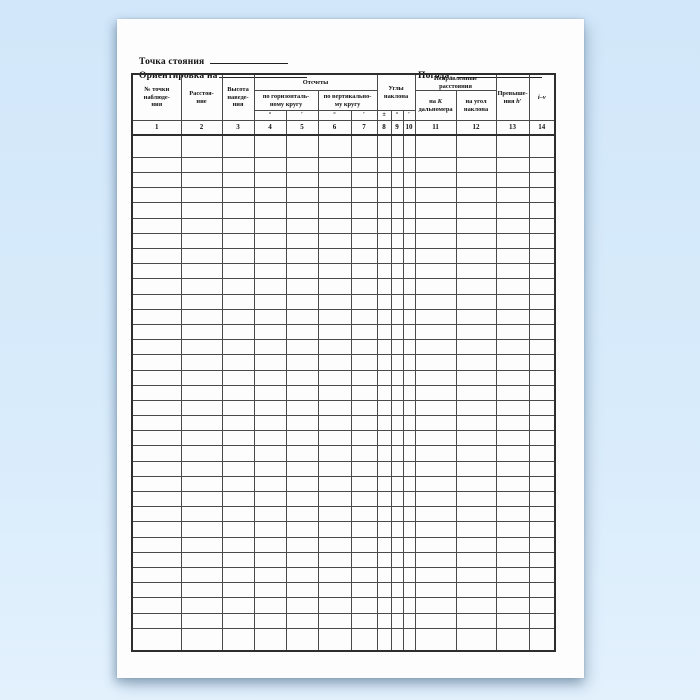  Describe the element at coordinates (476, 106) in the screenshot. I see `header-angle-correction: на угол наклона` at that location.